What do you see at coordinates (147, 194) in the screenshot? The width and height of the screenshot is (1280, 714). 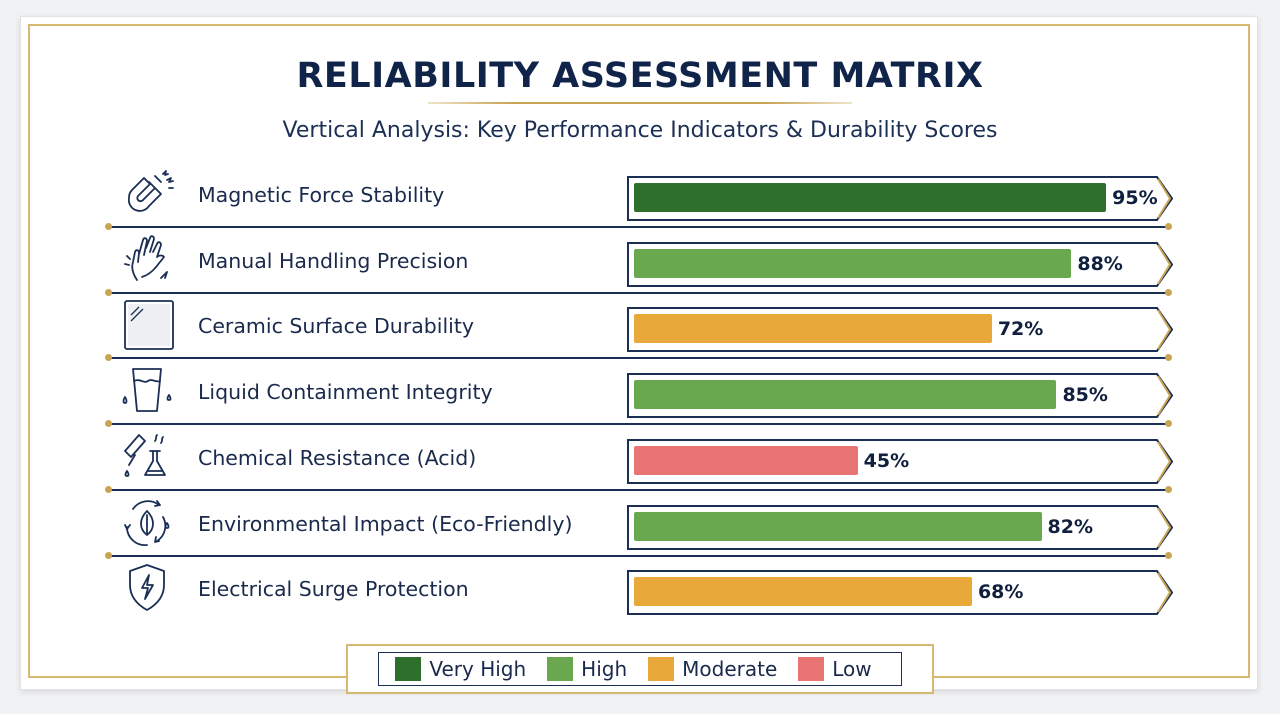 I see `magnet-icon` at bounding box center [147, 194].